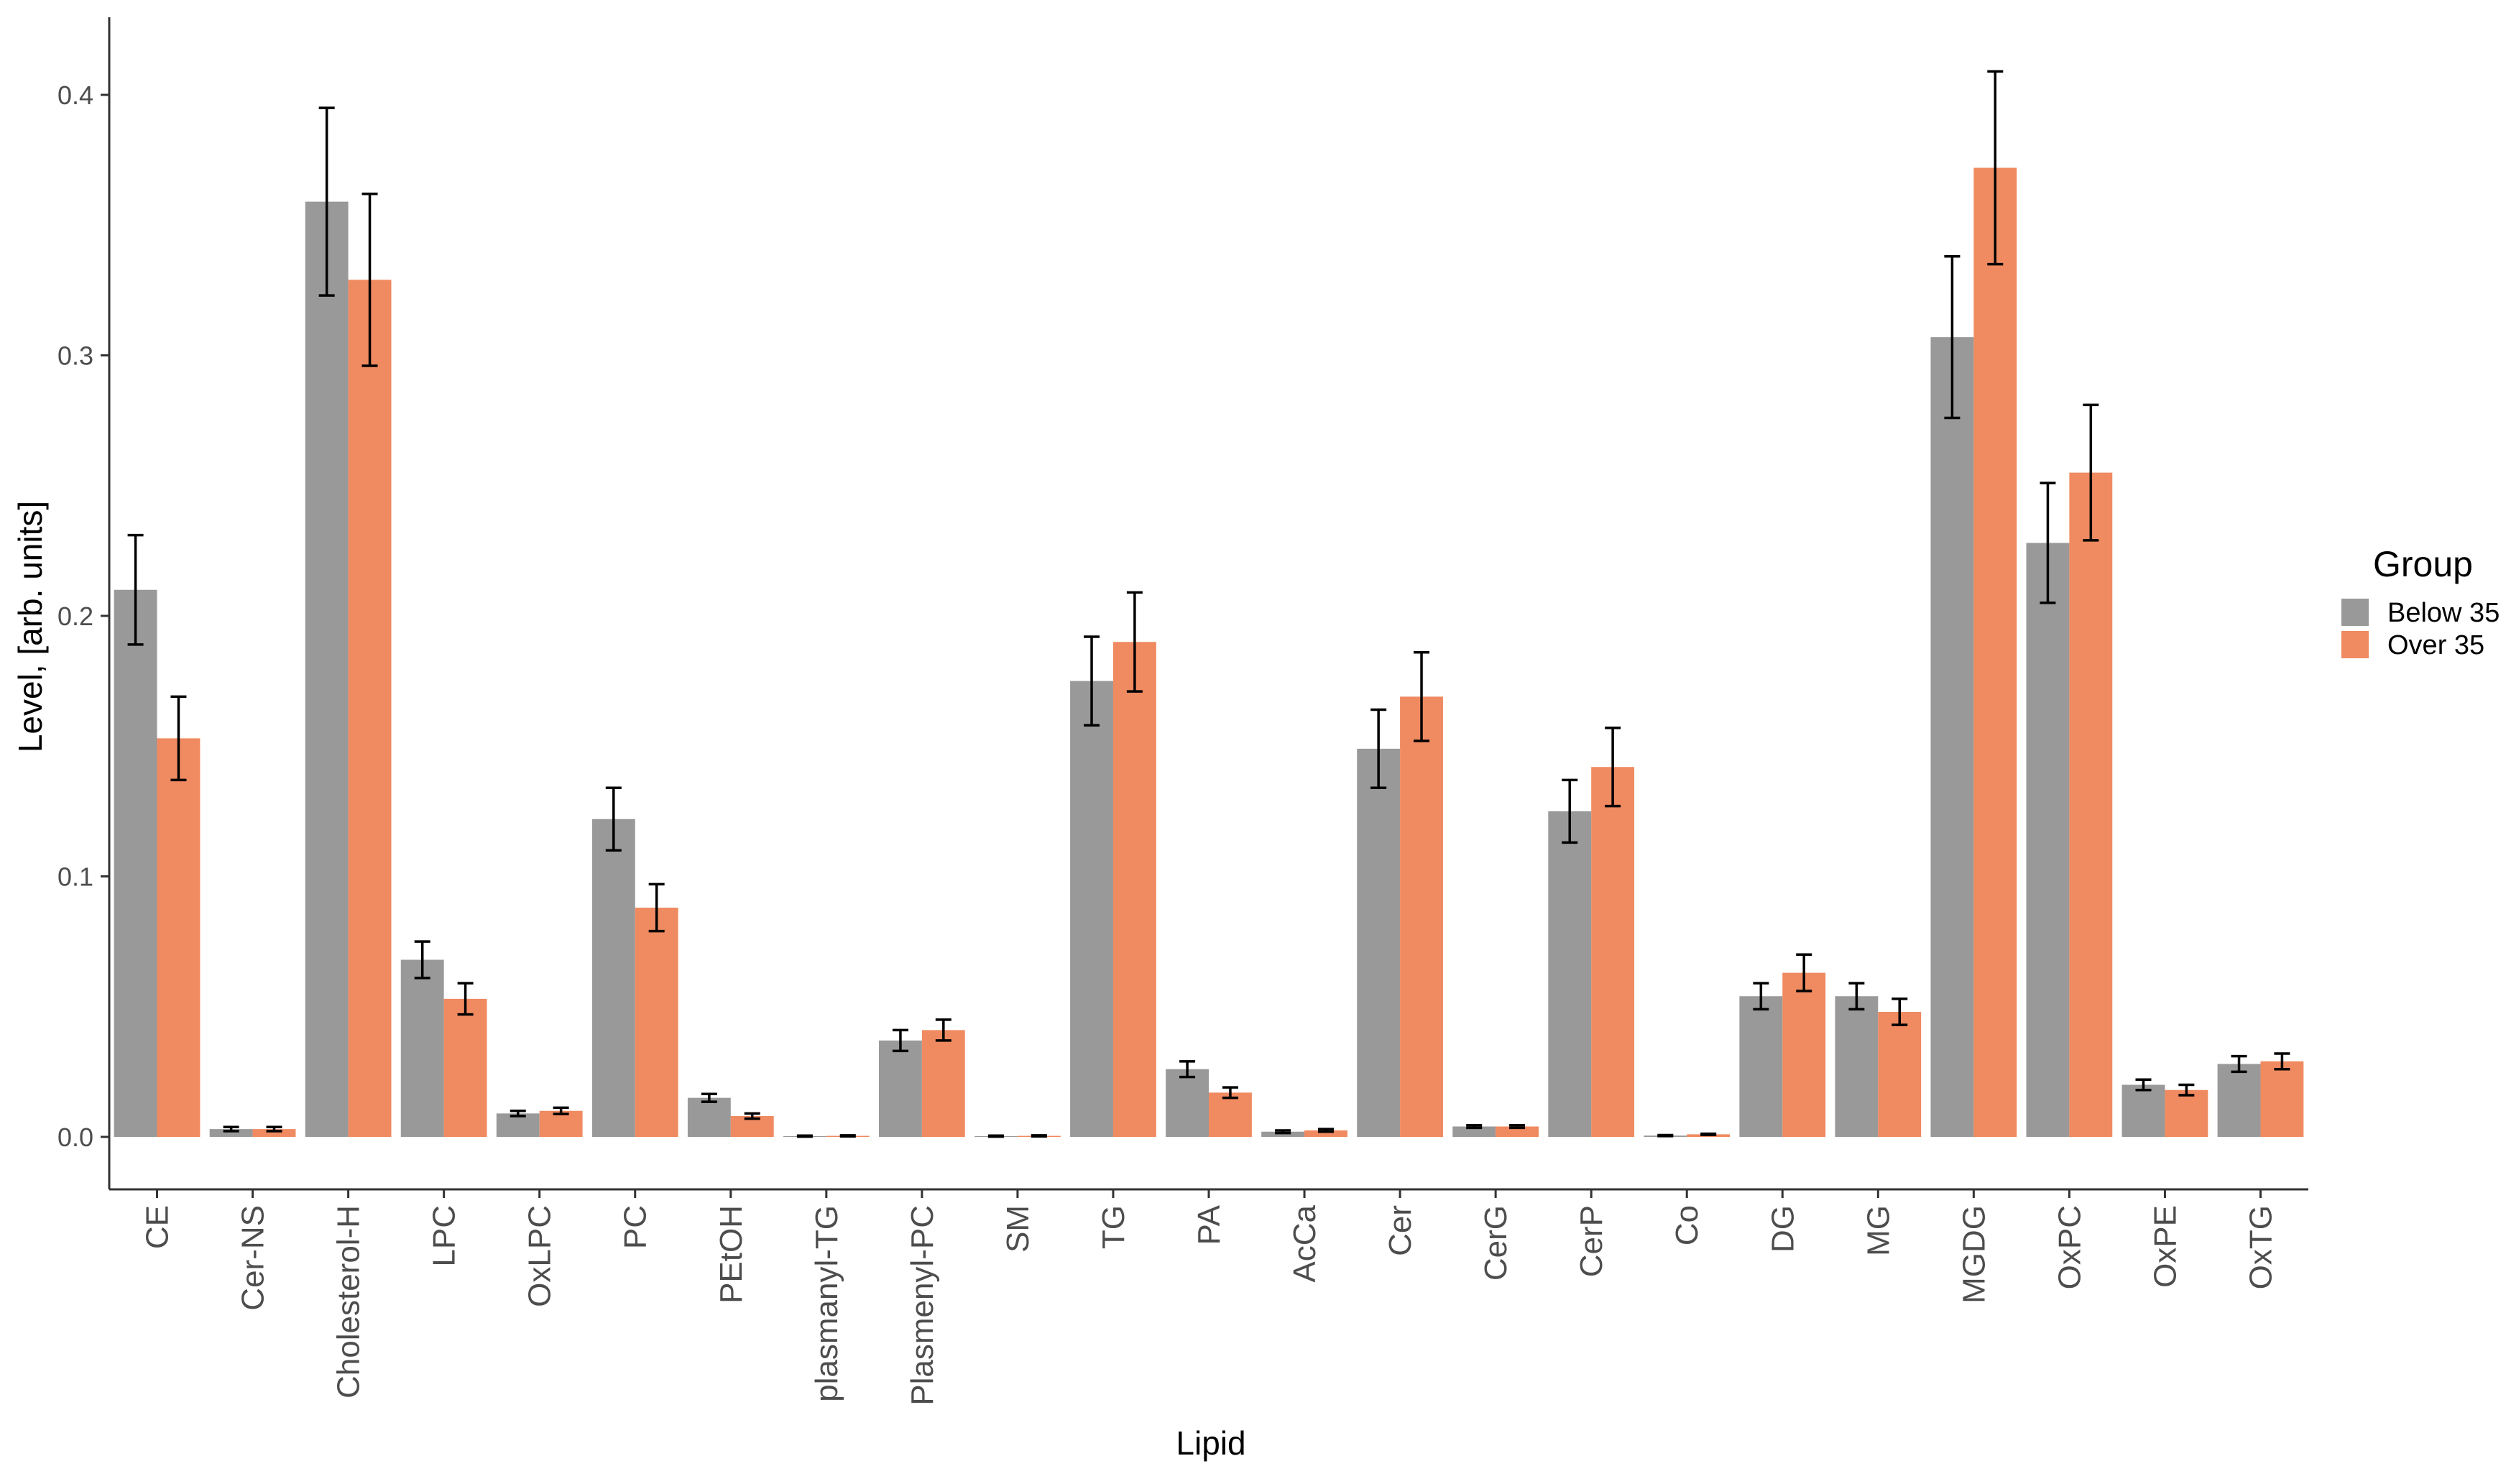  What do you see at coordinates (827, 1304) in the screenshot?
I see `x-tick-label: plasmanyl-TG` at bounding box center [827, 1304].